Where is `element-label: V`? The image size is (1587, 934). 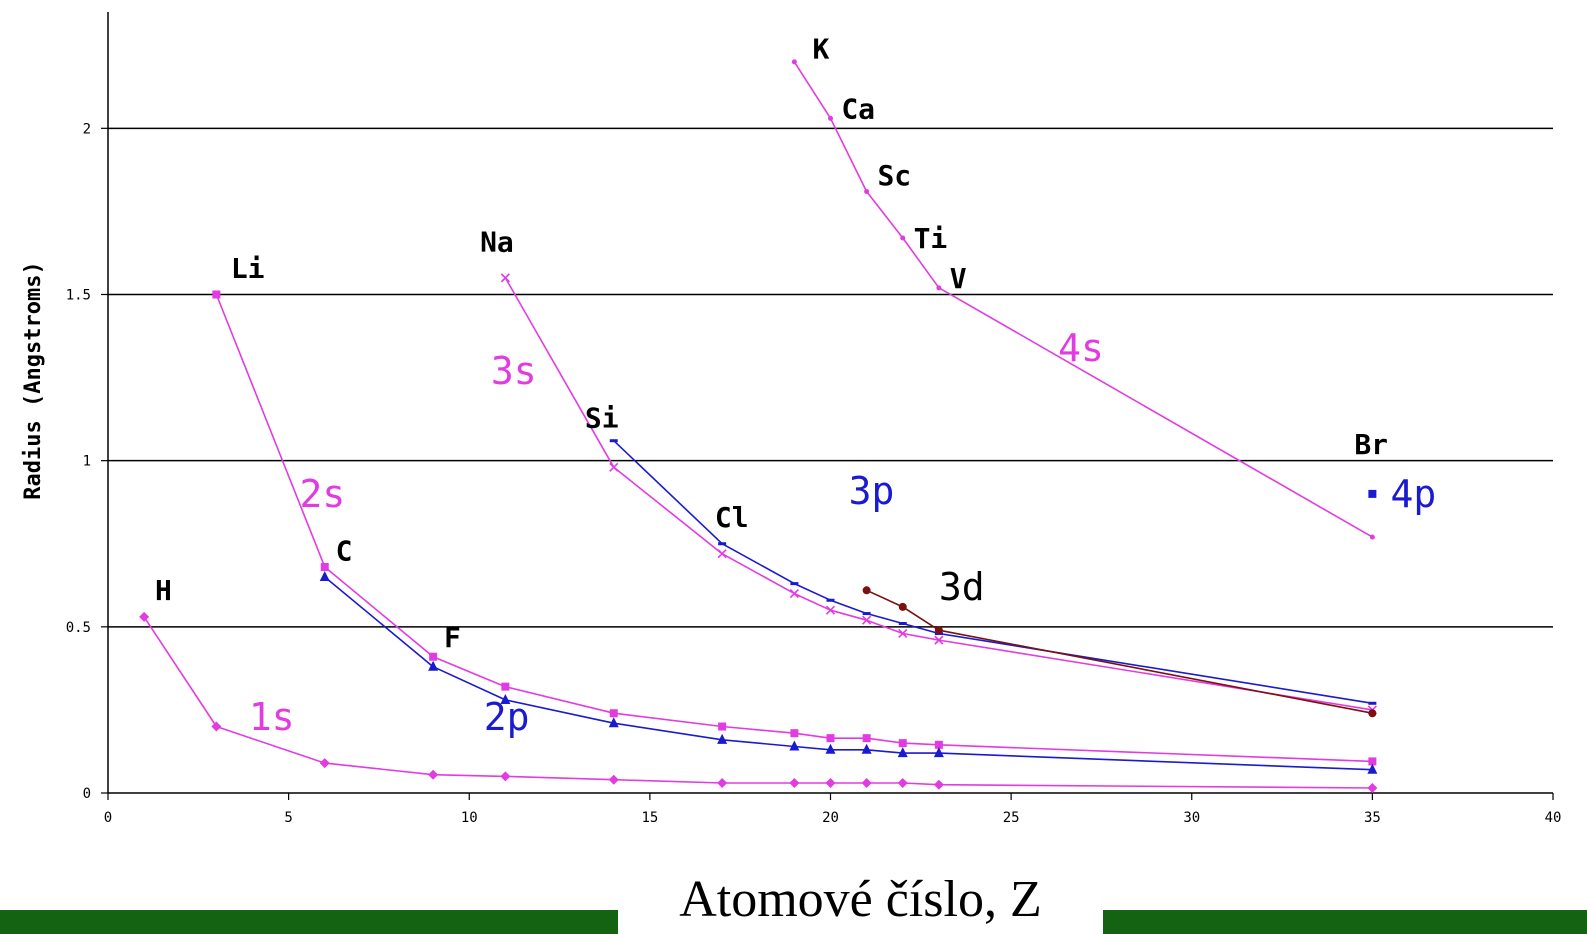
element-label: V is located at coordinates (958, 278).